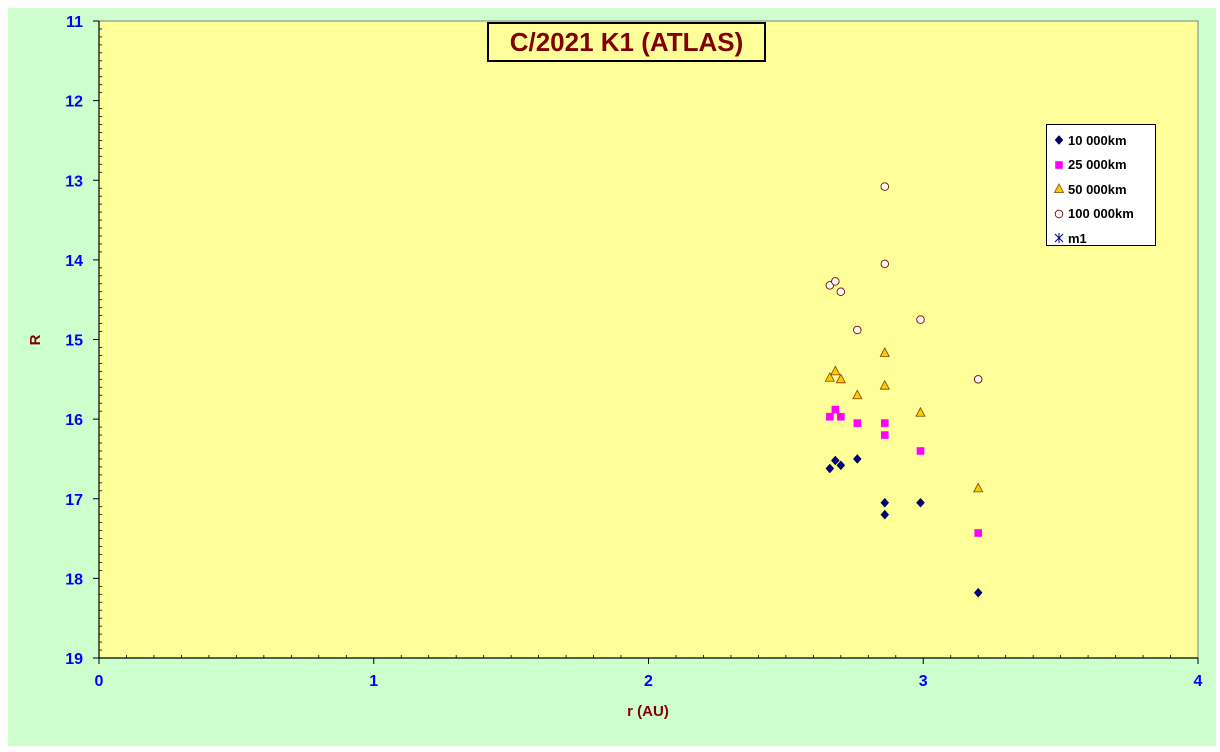 The width and height of the screenshot is (1220, 752). I want to click on y-tick-label: 14, so click(74, 261).